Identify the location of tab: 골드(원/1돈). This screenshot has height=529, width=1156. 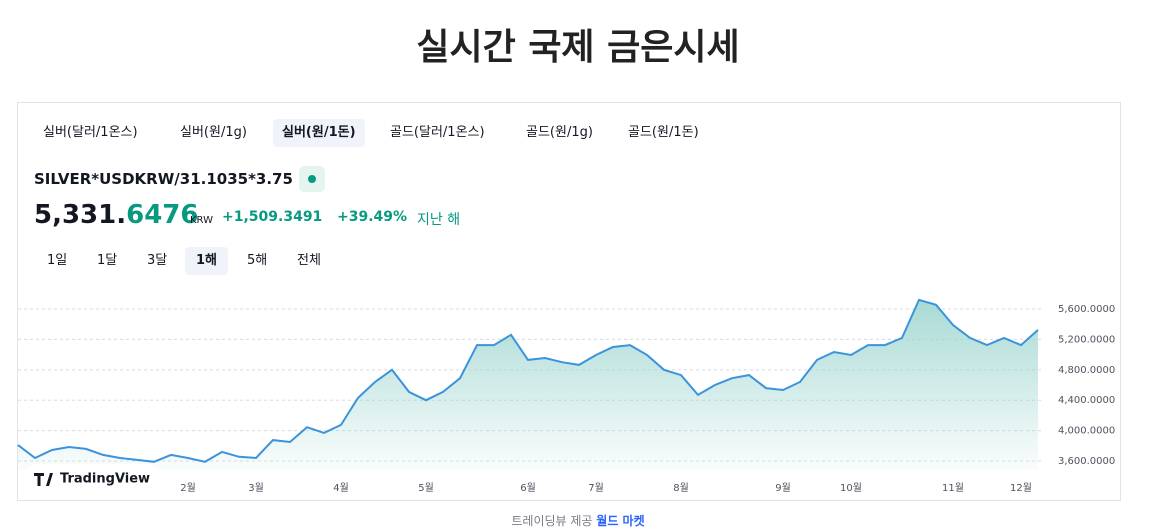
(663, 132).